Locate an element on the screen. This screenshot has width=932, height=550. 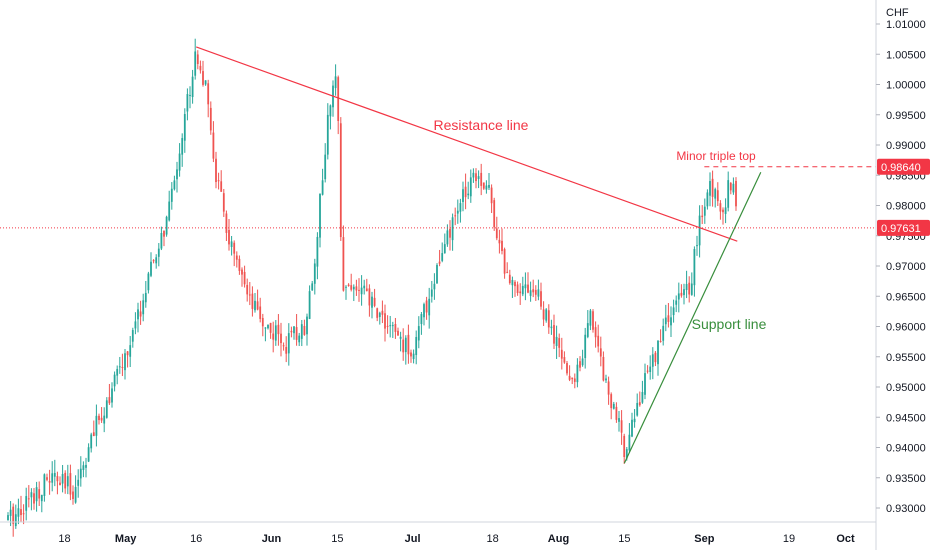
currency-label: CHF is located at coordinates (897, 13).